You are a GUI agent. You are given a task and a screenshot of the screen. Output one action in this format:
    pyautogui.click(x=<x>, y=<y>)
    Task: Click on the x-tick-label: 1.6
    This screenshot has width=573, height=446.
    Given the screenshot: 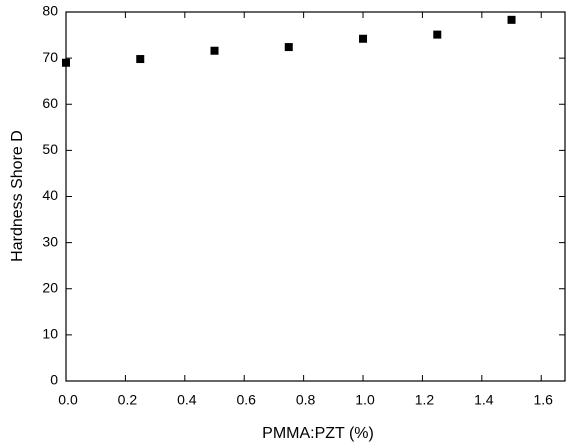 What is the action you would take?
    pyautogui.click(x=544, y=400)
    